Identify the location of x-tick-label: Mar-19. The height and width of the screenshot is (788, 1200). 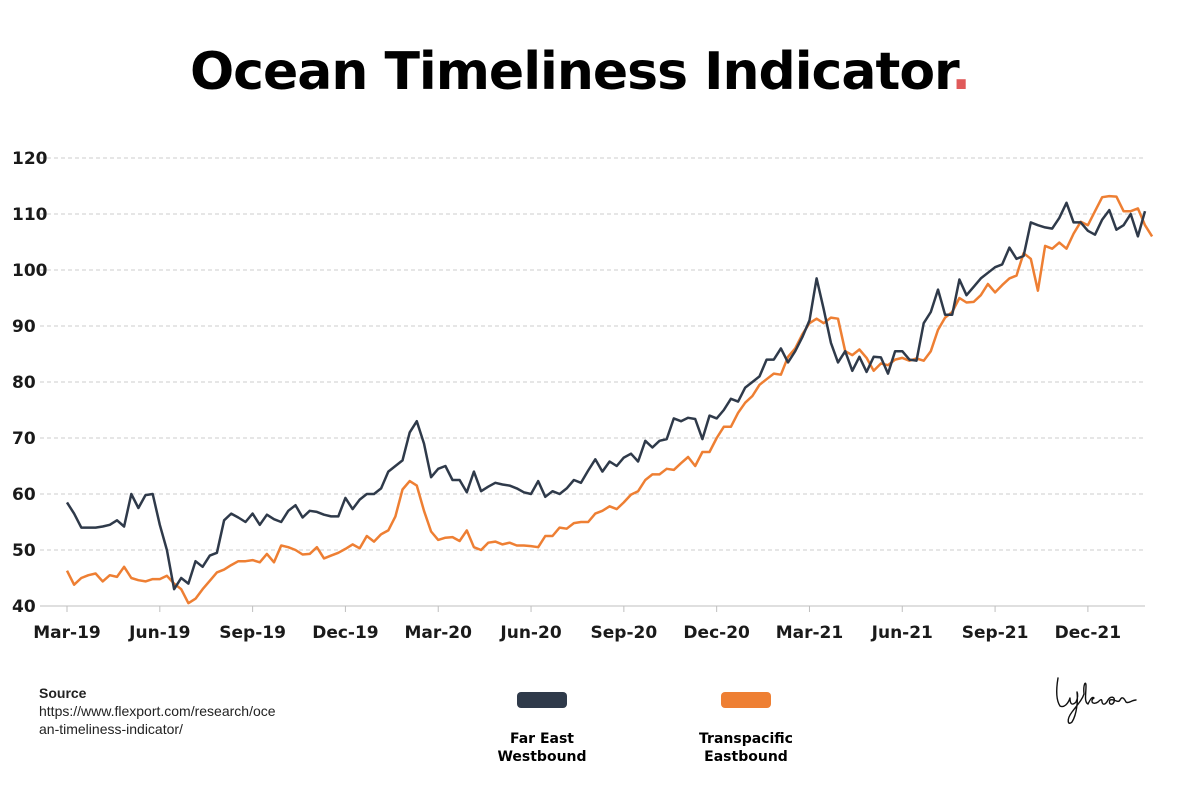
(67, 633).